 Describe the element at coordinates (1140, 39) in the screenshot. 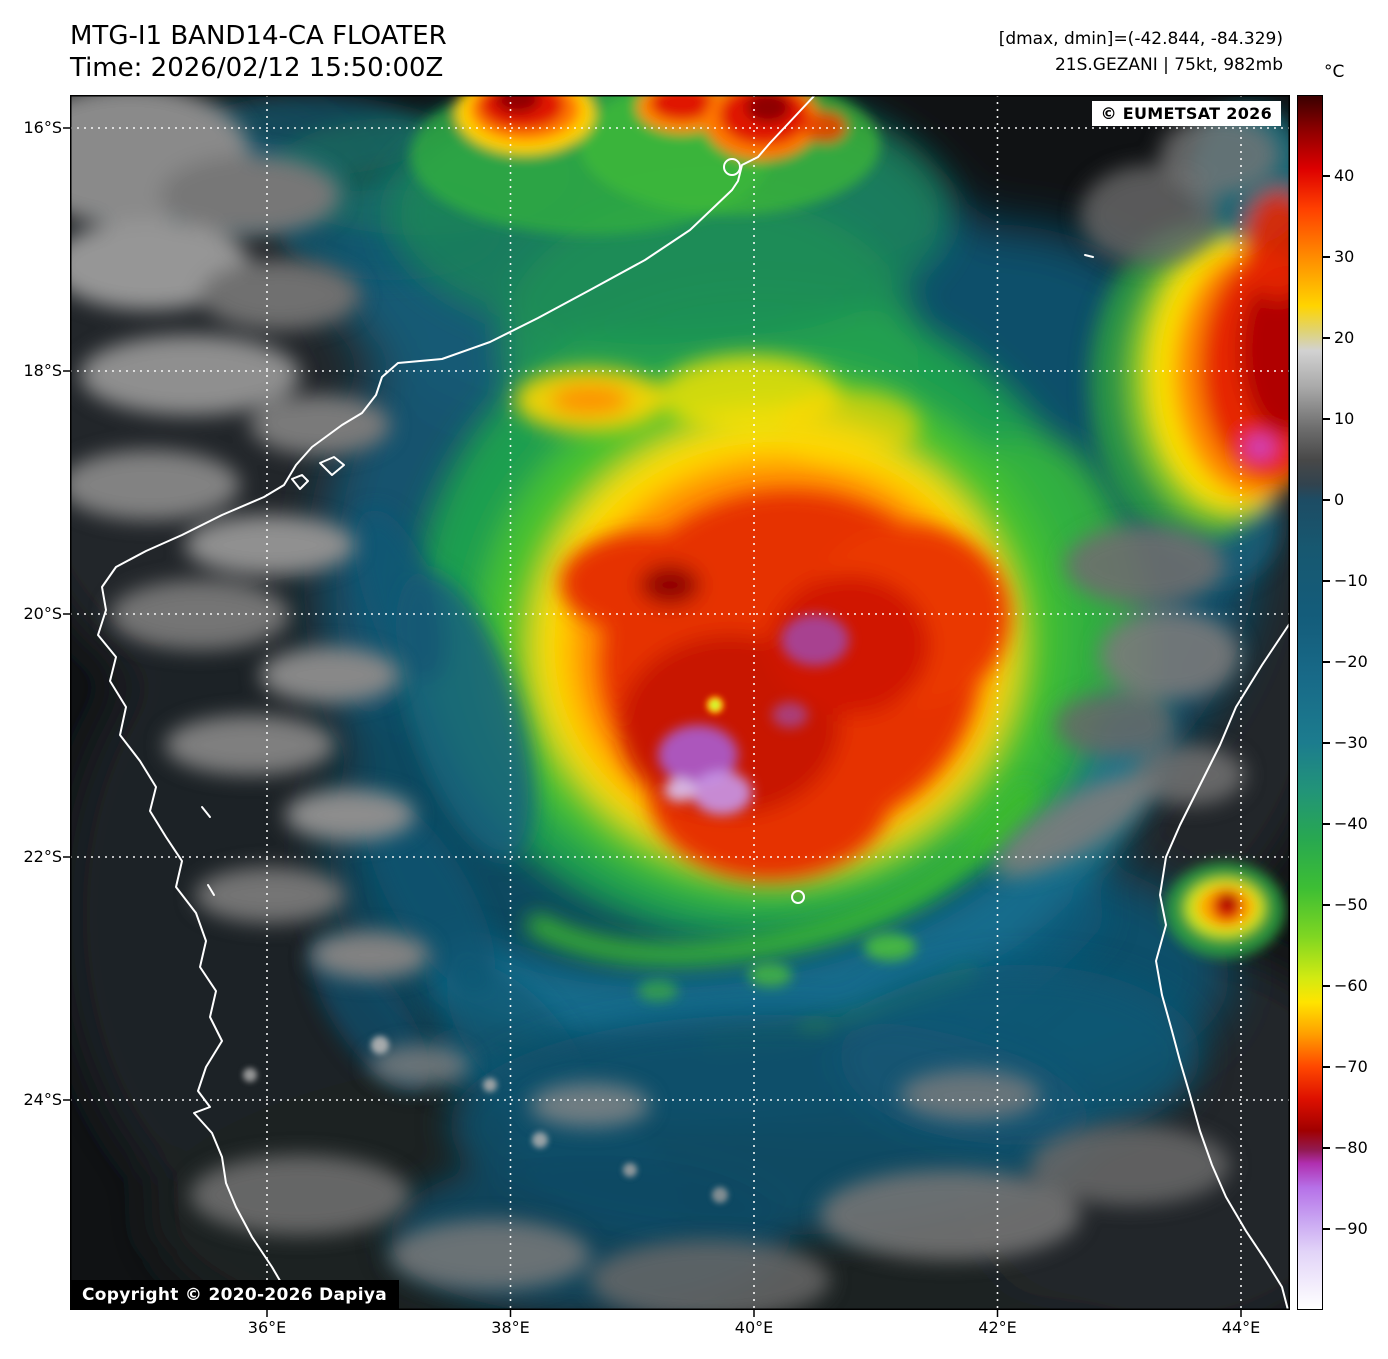

I see `dmax-dmin-readout: [dmax, dmin]=(-42.844, -84.329)` at that location.